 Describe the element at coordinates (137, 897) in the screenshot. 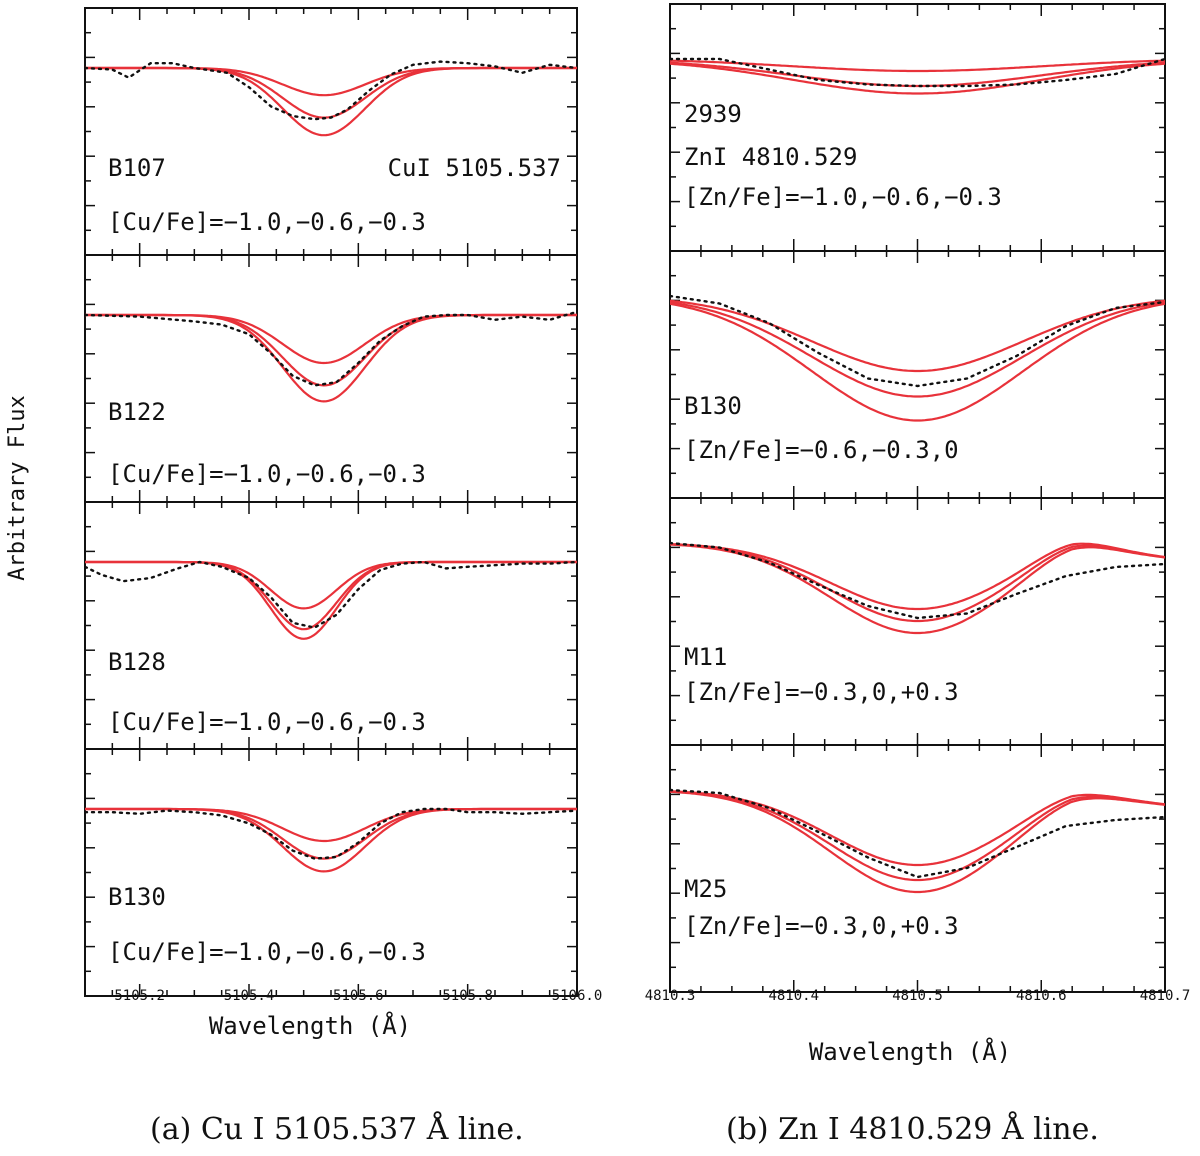

I see `cu-star-label: B130` at that location.